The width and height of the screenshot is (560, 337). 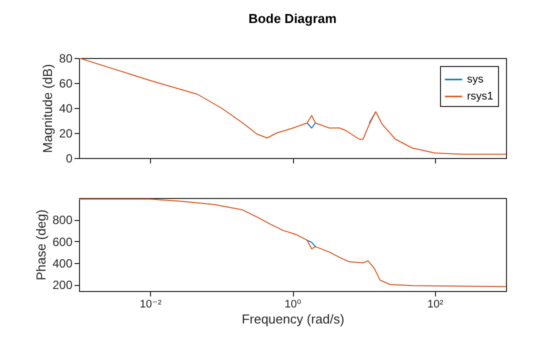 What do you see at coordinates (66, 83) in the screenshot?
I see `y-tick-label: 60` at bounding box center [66, 83].